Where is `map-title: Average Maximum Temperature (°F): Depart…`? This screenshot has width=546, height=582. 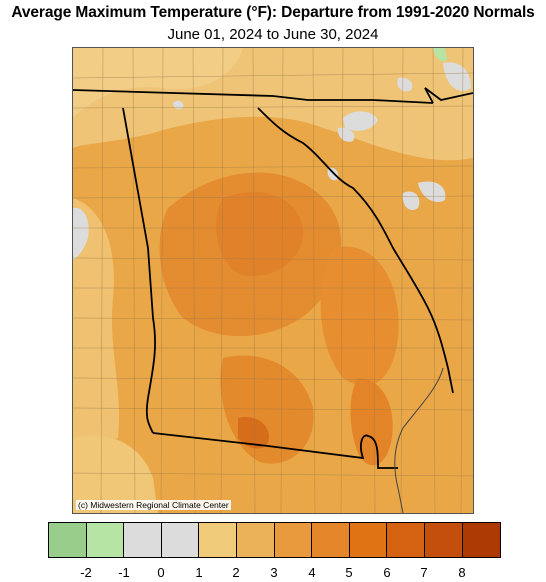 map-title: Average Maximum Temperature (°F): Depart… is located at coordinates (273, 12).